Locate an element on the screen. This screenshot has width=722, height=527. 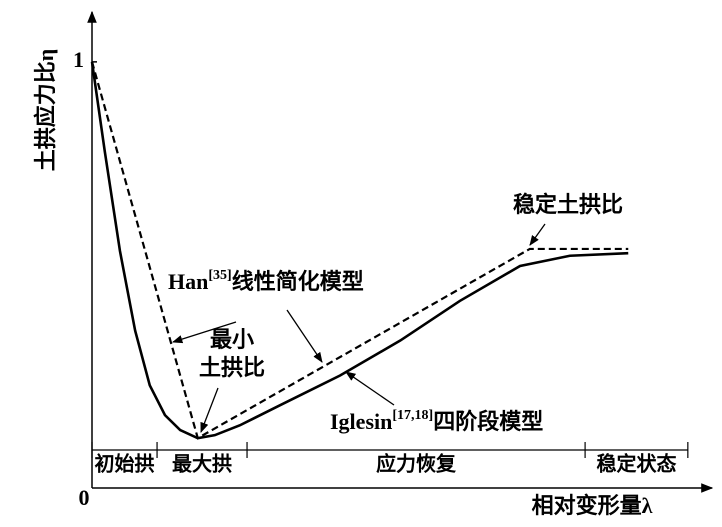
stage-label: 初始拱 is located at coordinates (125, 464).